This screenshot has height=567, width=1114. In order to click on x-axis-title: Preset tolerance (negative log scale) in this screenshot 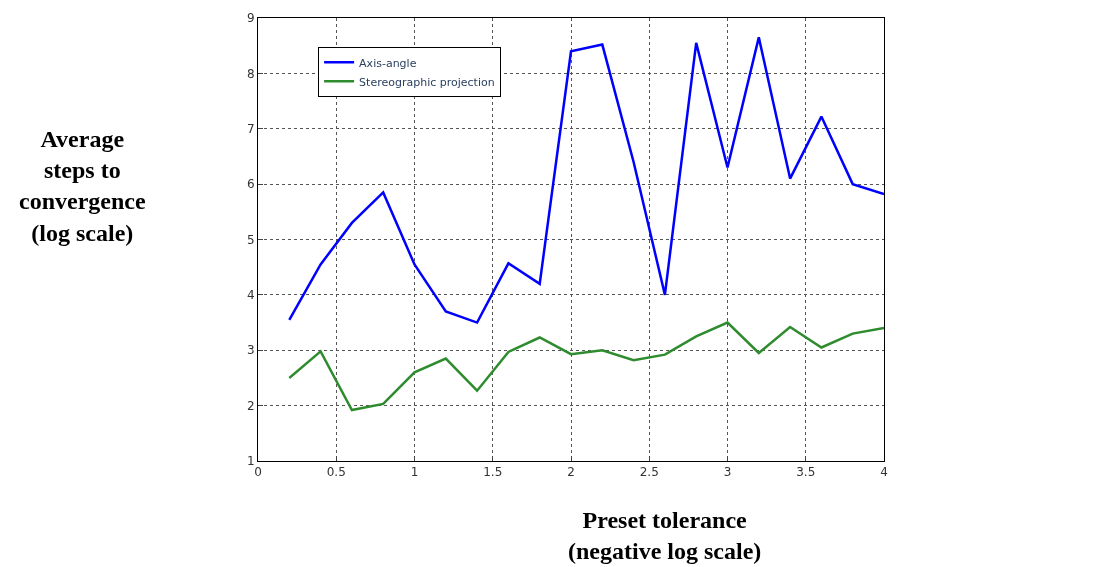, I will do `click(665, 536)`.